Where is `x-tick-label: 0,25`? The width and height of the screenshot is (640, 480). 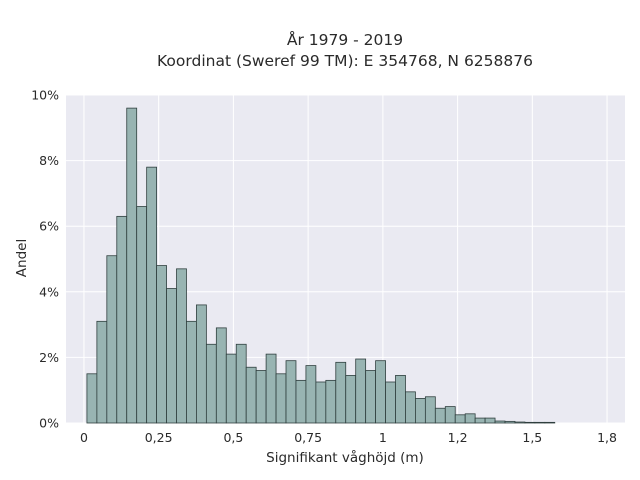 x-tick-label: 0,25 is located at coordinates (159, 437).